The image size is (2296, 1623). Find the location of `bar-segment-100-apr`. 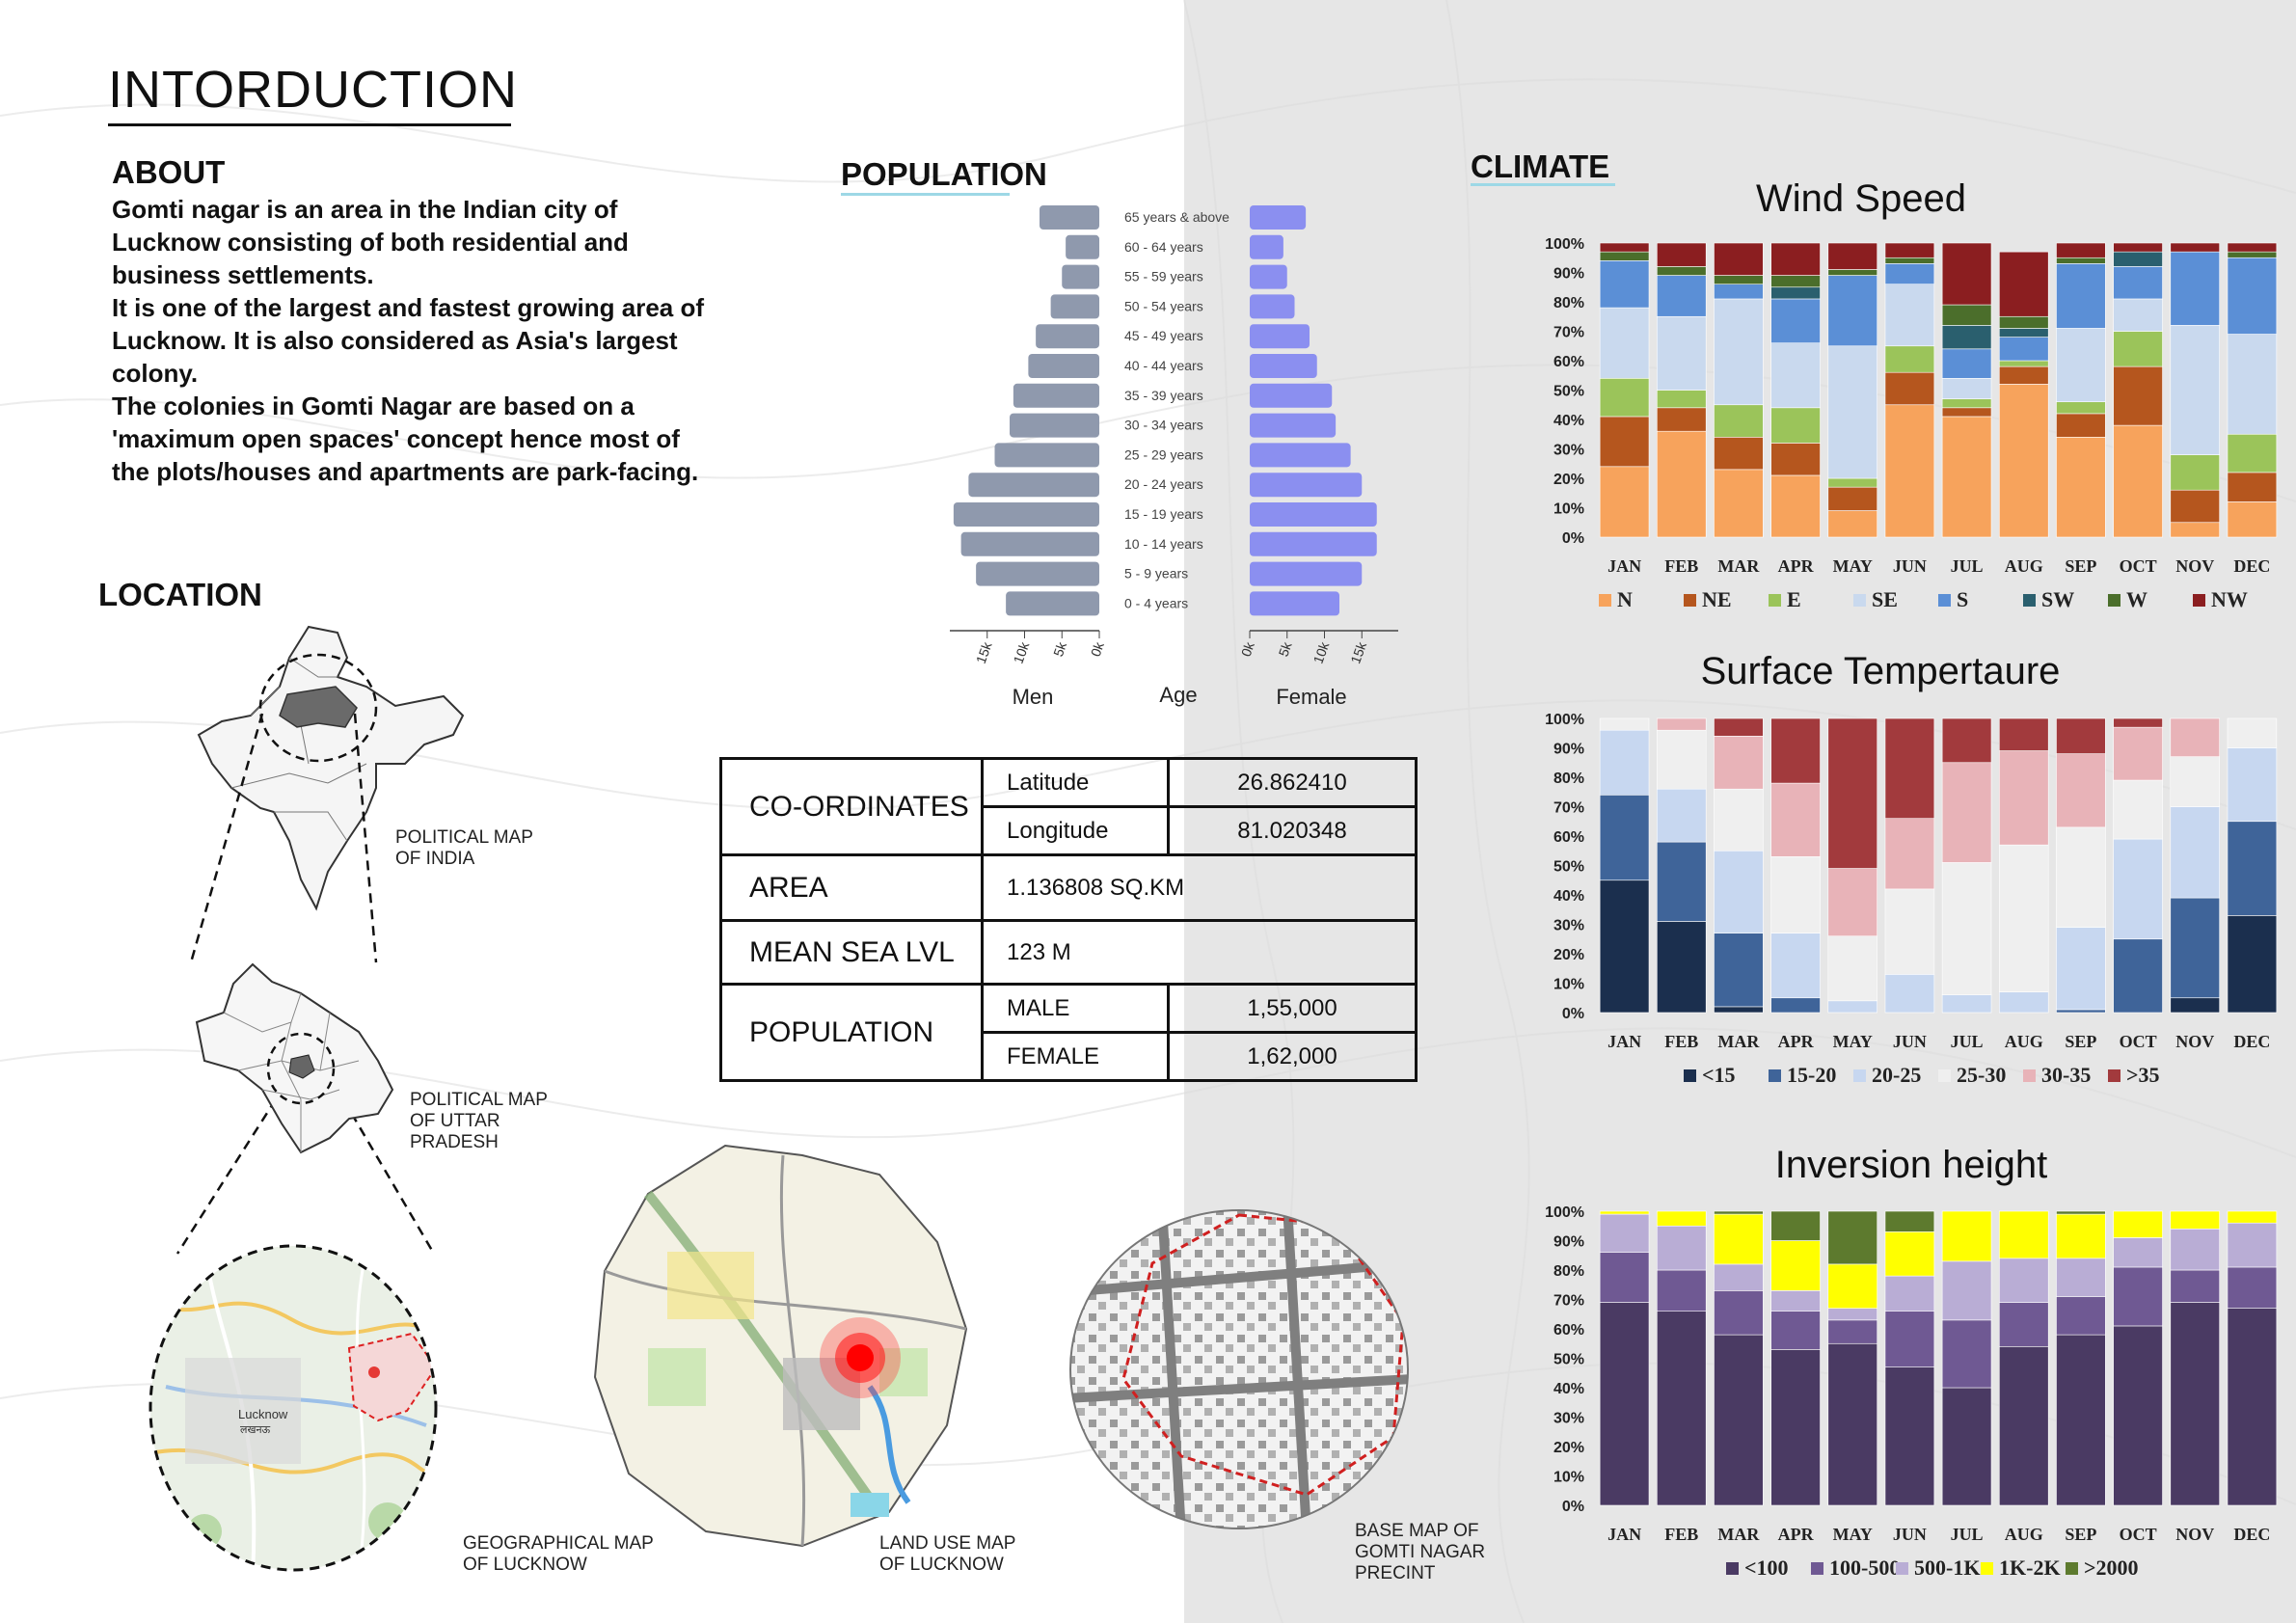

bar-segment-100-apr is located at coordinates (1795, 1427).